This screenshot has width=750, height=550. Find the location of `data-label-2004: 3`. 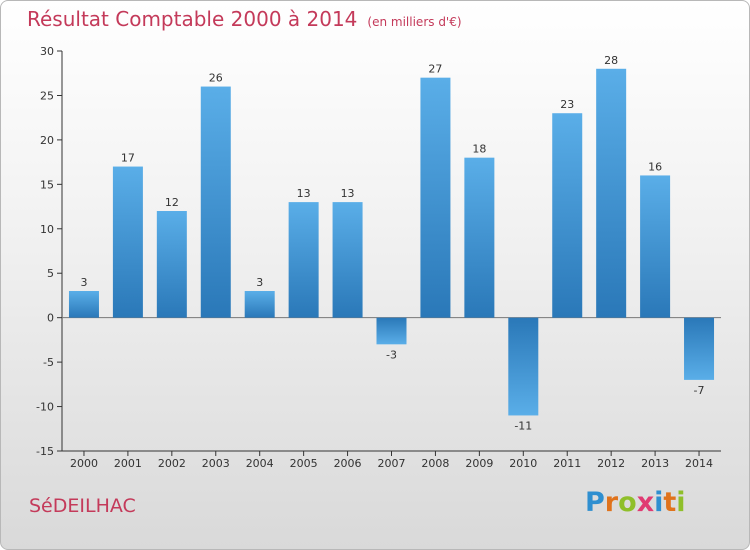

data-label-2004: 3 is located at coordinates (259, 282).